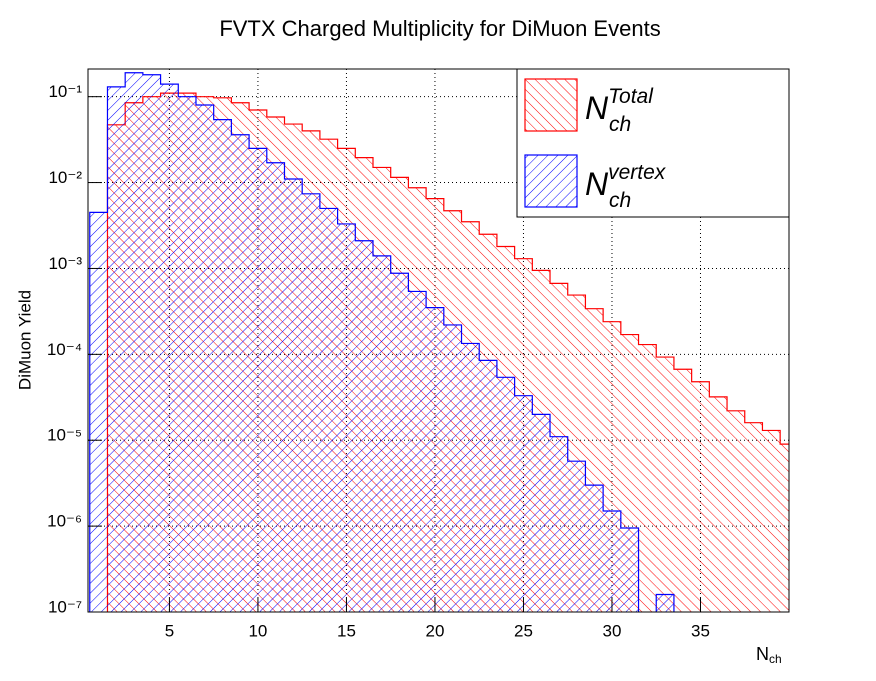 The image size is (876, 681). What do you see at coordinates (626, 186) in the screenshot?
I see `legend-label: Nvertex ch` at bounding box center [626, 186].